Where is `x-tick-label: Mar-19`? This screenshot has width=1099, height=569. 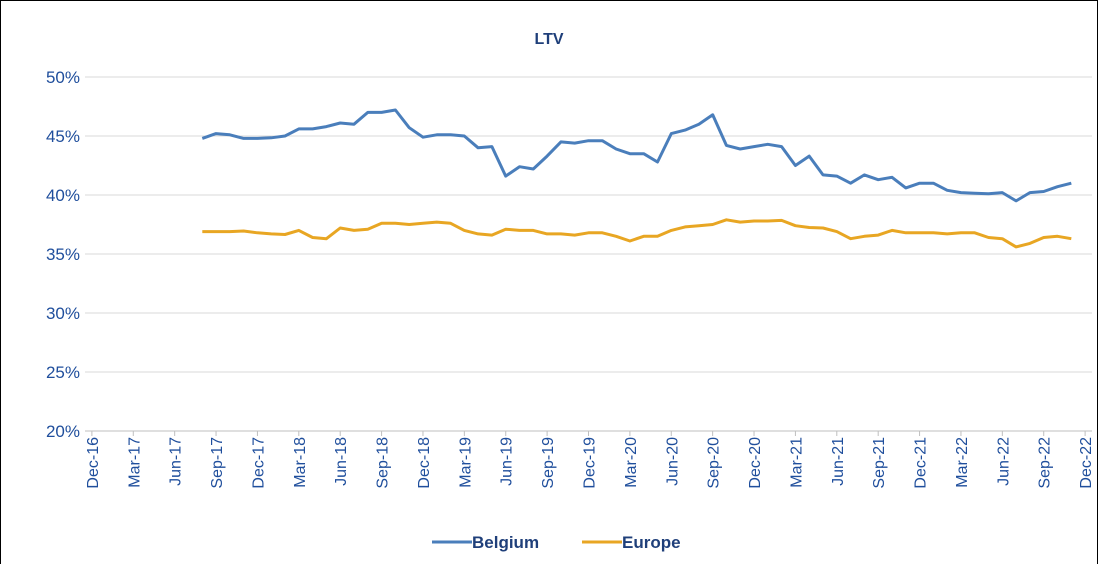 x-tick-label: Mar-19 is located at coordinates (465, 462).